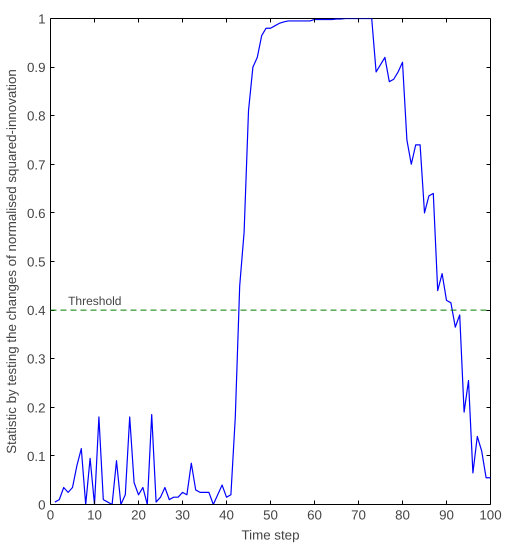  Describe the element at coordinates (402, 515) in the screenshot. I see `x-tick-label: 80` at that location.